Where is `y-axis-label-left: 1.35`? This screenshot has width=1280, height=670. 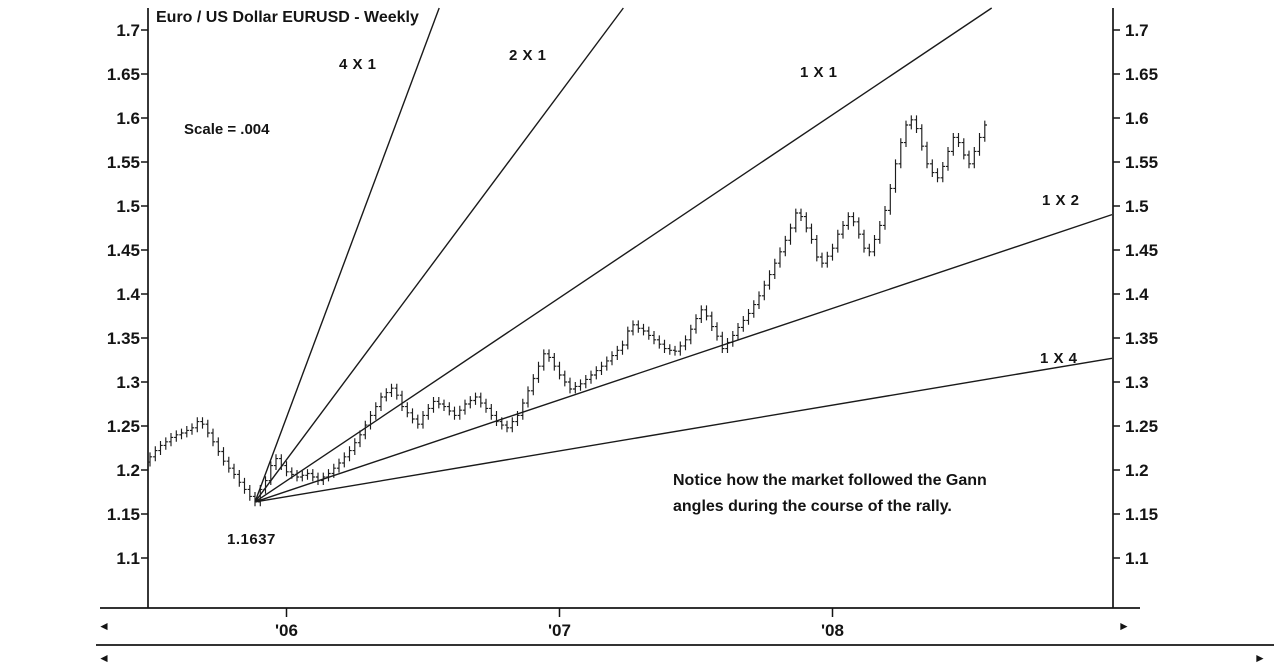
y-axis-label-left: 1.35 is located at coordinates (123, 338).